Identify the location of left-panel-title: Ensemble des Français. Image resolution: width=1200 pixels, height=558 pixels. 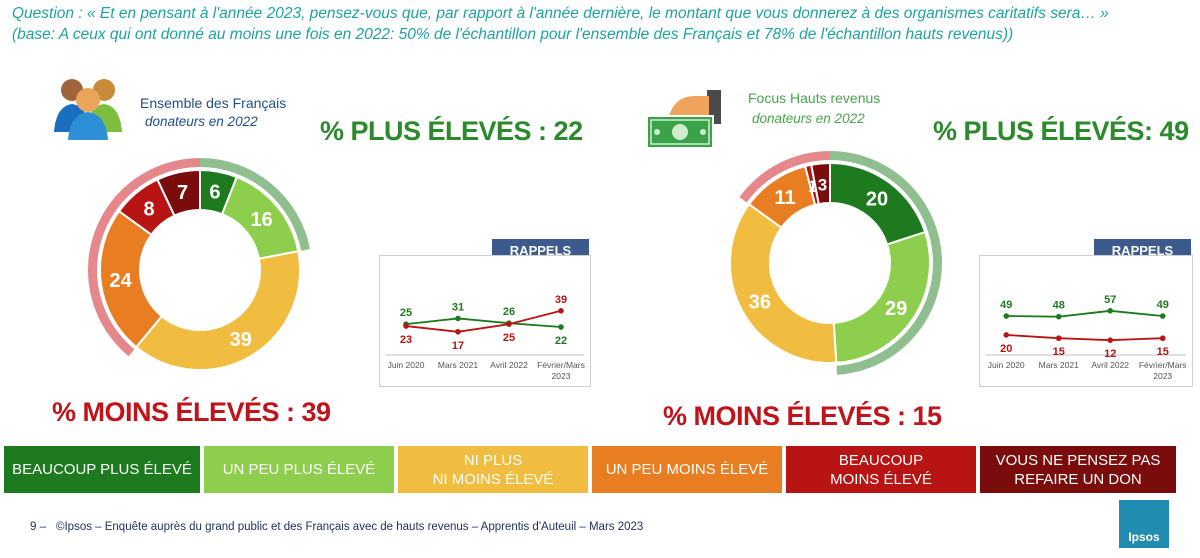
(213, 103).